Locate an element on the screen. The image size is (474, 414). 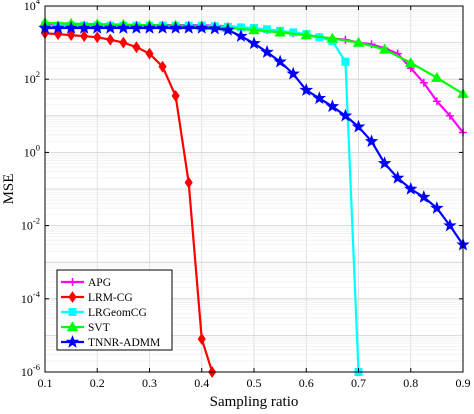
y-tick-label: 10⁻⁶ is located at coordinates (30, 370).